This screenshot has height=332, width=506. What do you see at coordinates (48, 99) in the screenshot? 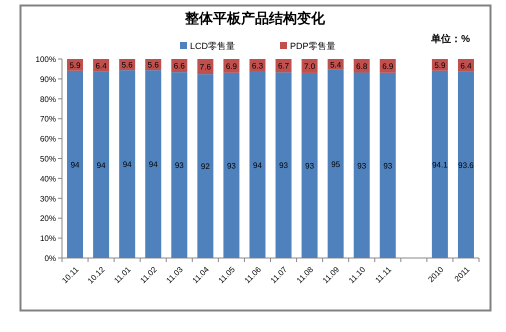
I see `y-tick-label: 80%` at bounding box center [48, 99].